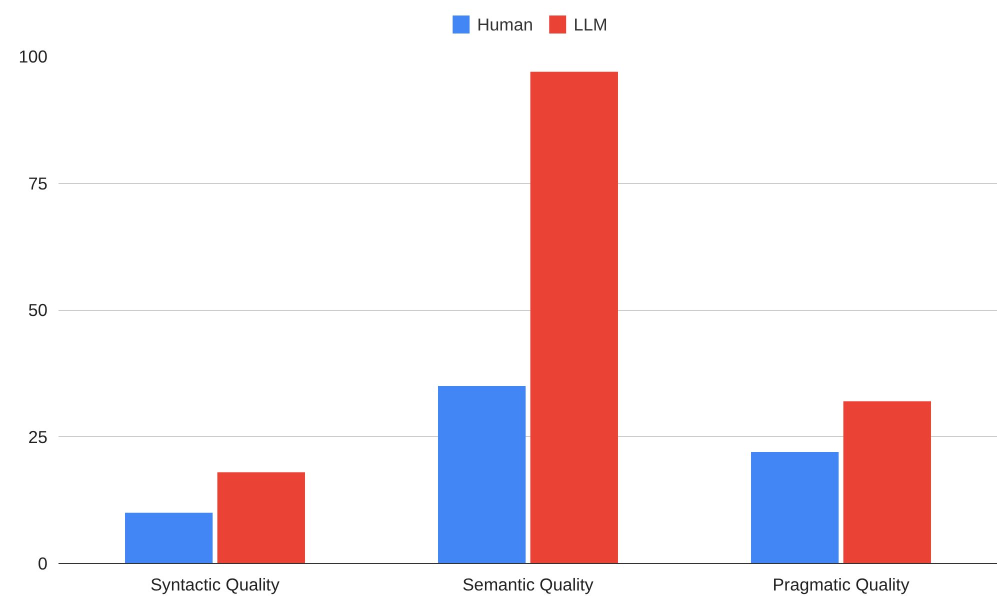 Image resolution: width=997 pixels, height=603 pixels. What do you see at coordinates (38, 436) in the screenshot?
I see `y-tick-label: 25` at bounding box center [38, 436].